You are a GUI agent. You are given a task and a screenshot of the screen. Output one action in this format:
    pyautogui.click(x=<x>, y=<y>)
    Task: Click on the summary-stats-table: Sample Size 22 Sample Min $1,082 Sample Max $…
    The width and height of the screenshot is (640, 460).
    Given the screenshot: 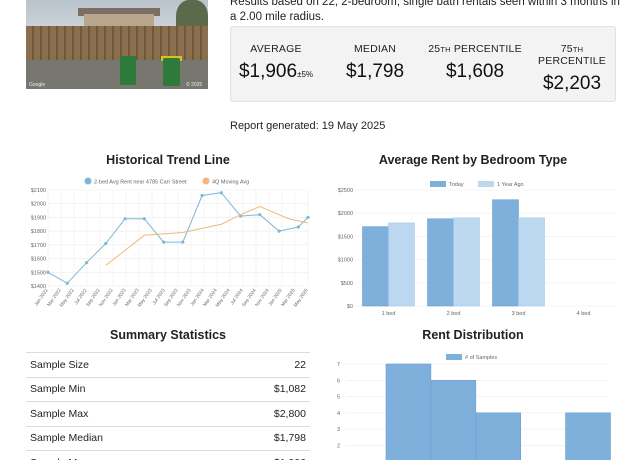 What is the action you would take?
    pyautogui.click(x=168, y=406)
    